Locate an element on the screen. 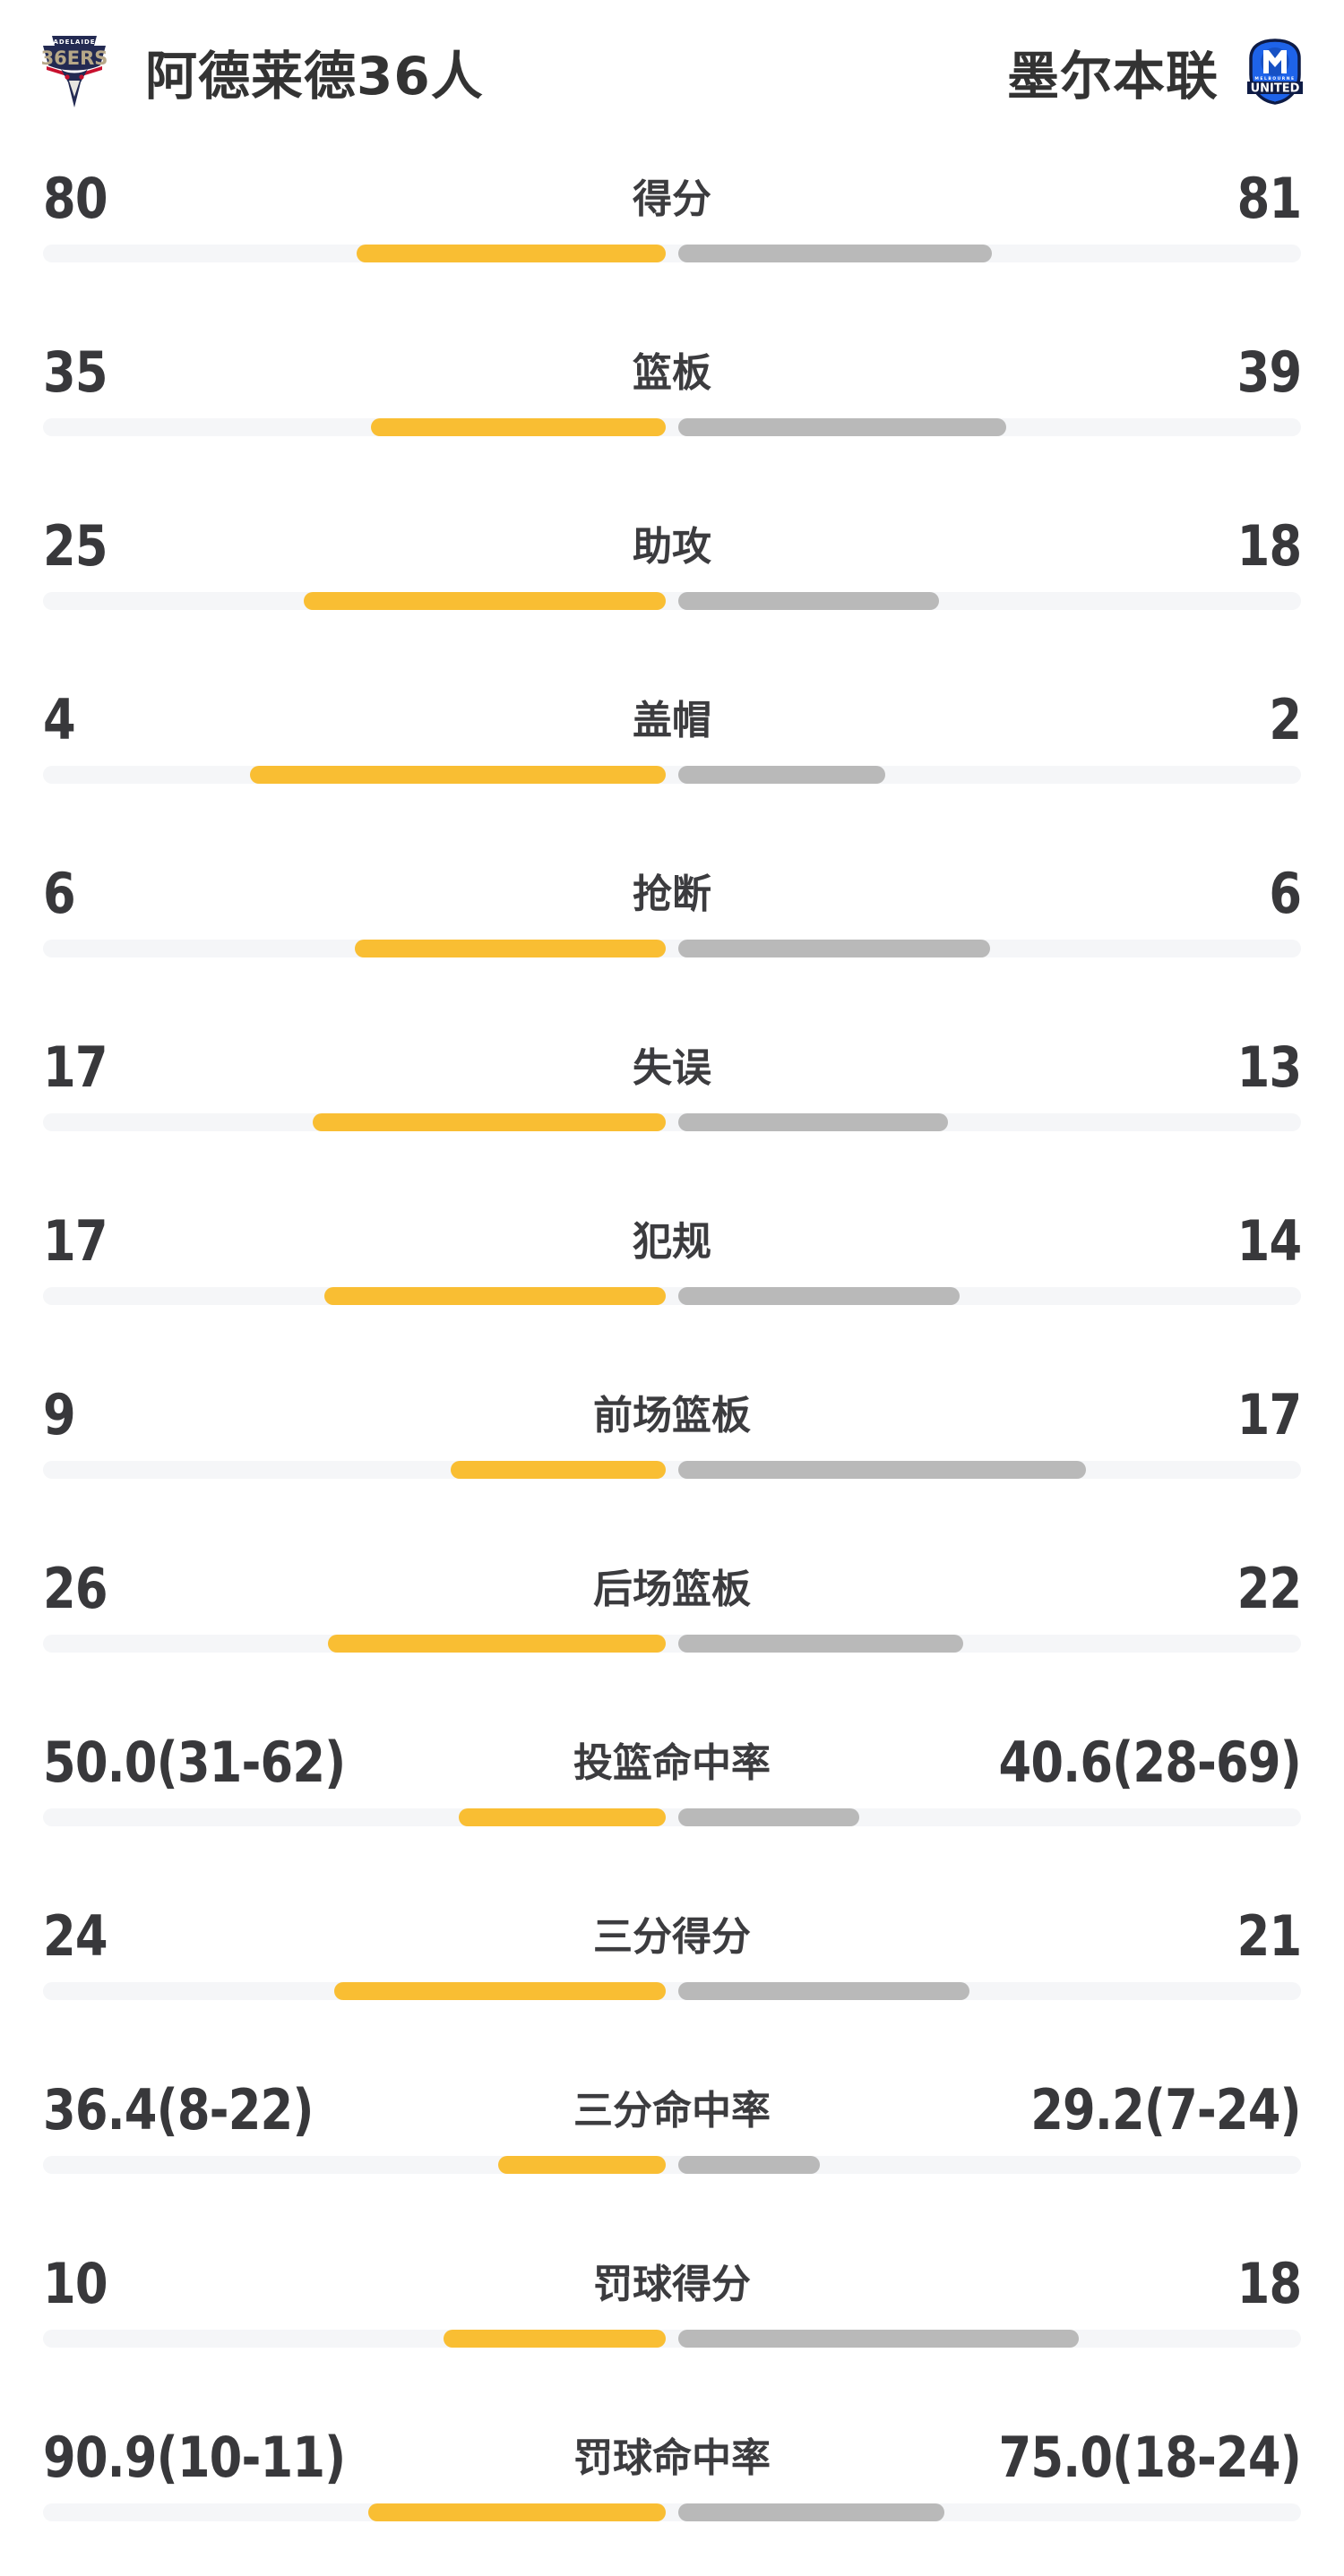  stat-label: 前场篮板 is located at coordinates (672, 1415).